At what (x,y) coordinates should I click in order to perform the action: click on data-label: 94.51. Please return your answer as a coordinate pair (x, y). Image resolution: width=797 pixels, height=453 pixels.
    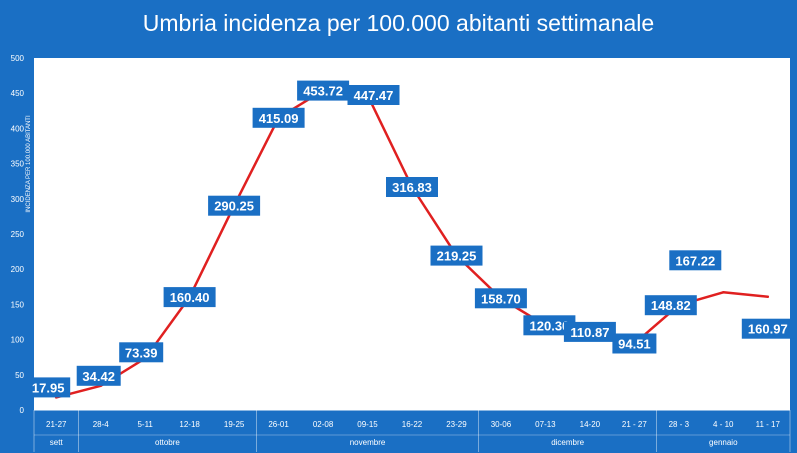
    Looking at the image, I should click on (634, 344).